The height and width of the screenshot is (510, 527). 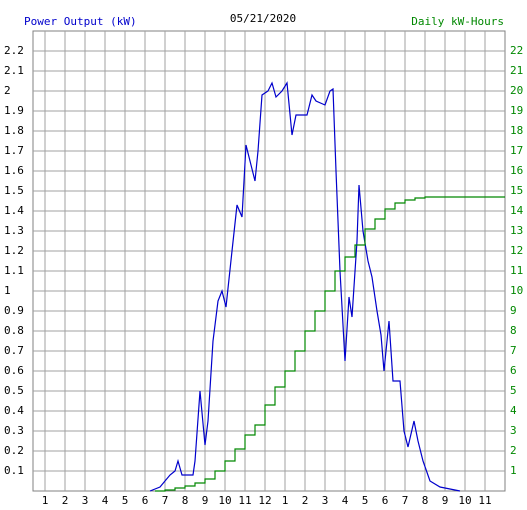 What do you see at coordinates (14, 470) in the screenshot?
I see `y-tick-label: 0.1` at bounding box center [14, 470].